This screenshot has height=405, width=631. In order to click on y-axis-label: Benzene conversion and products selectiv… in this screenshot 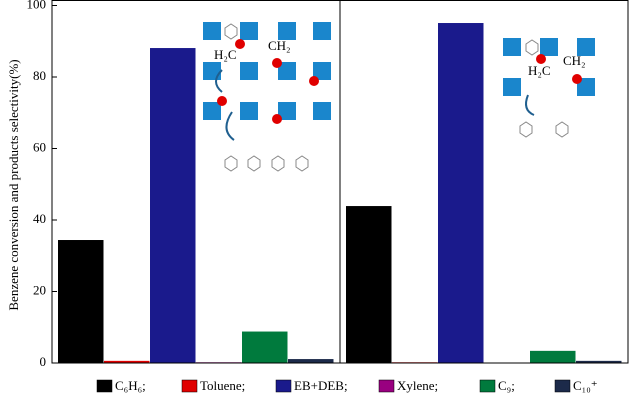, I will do `click(13, 184)`.